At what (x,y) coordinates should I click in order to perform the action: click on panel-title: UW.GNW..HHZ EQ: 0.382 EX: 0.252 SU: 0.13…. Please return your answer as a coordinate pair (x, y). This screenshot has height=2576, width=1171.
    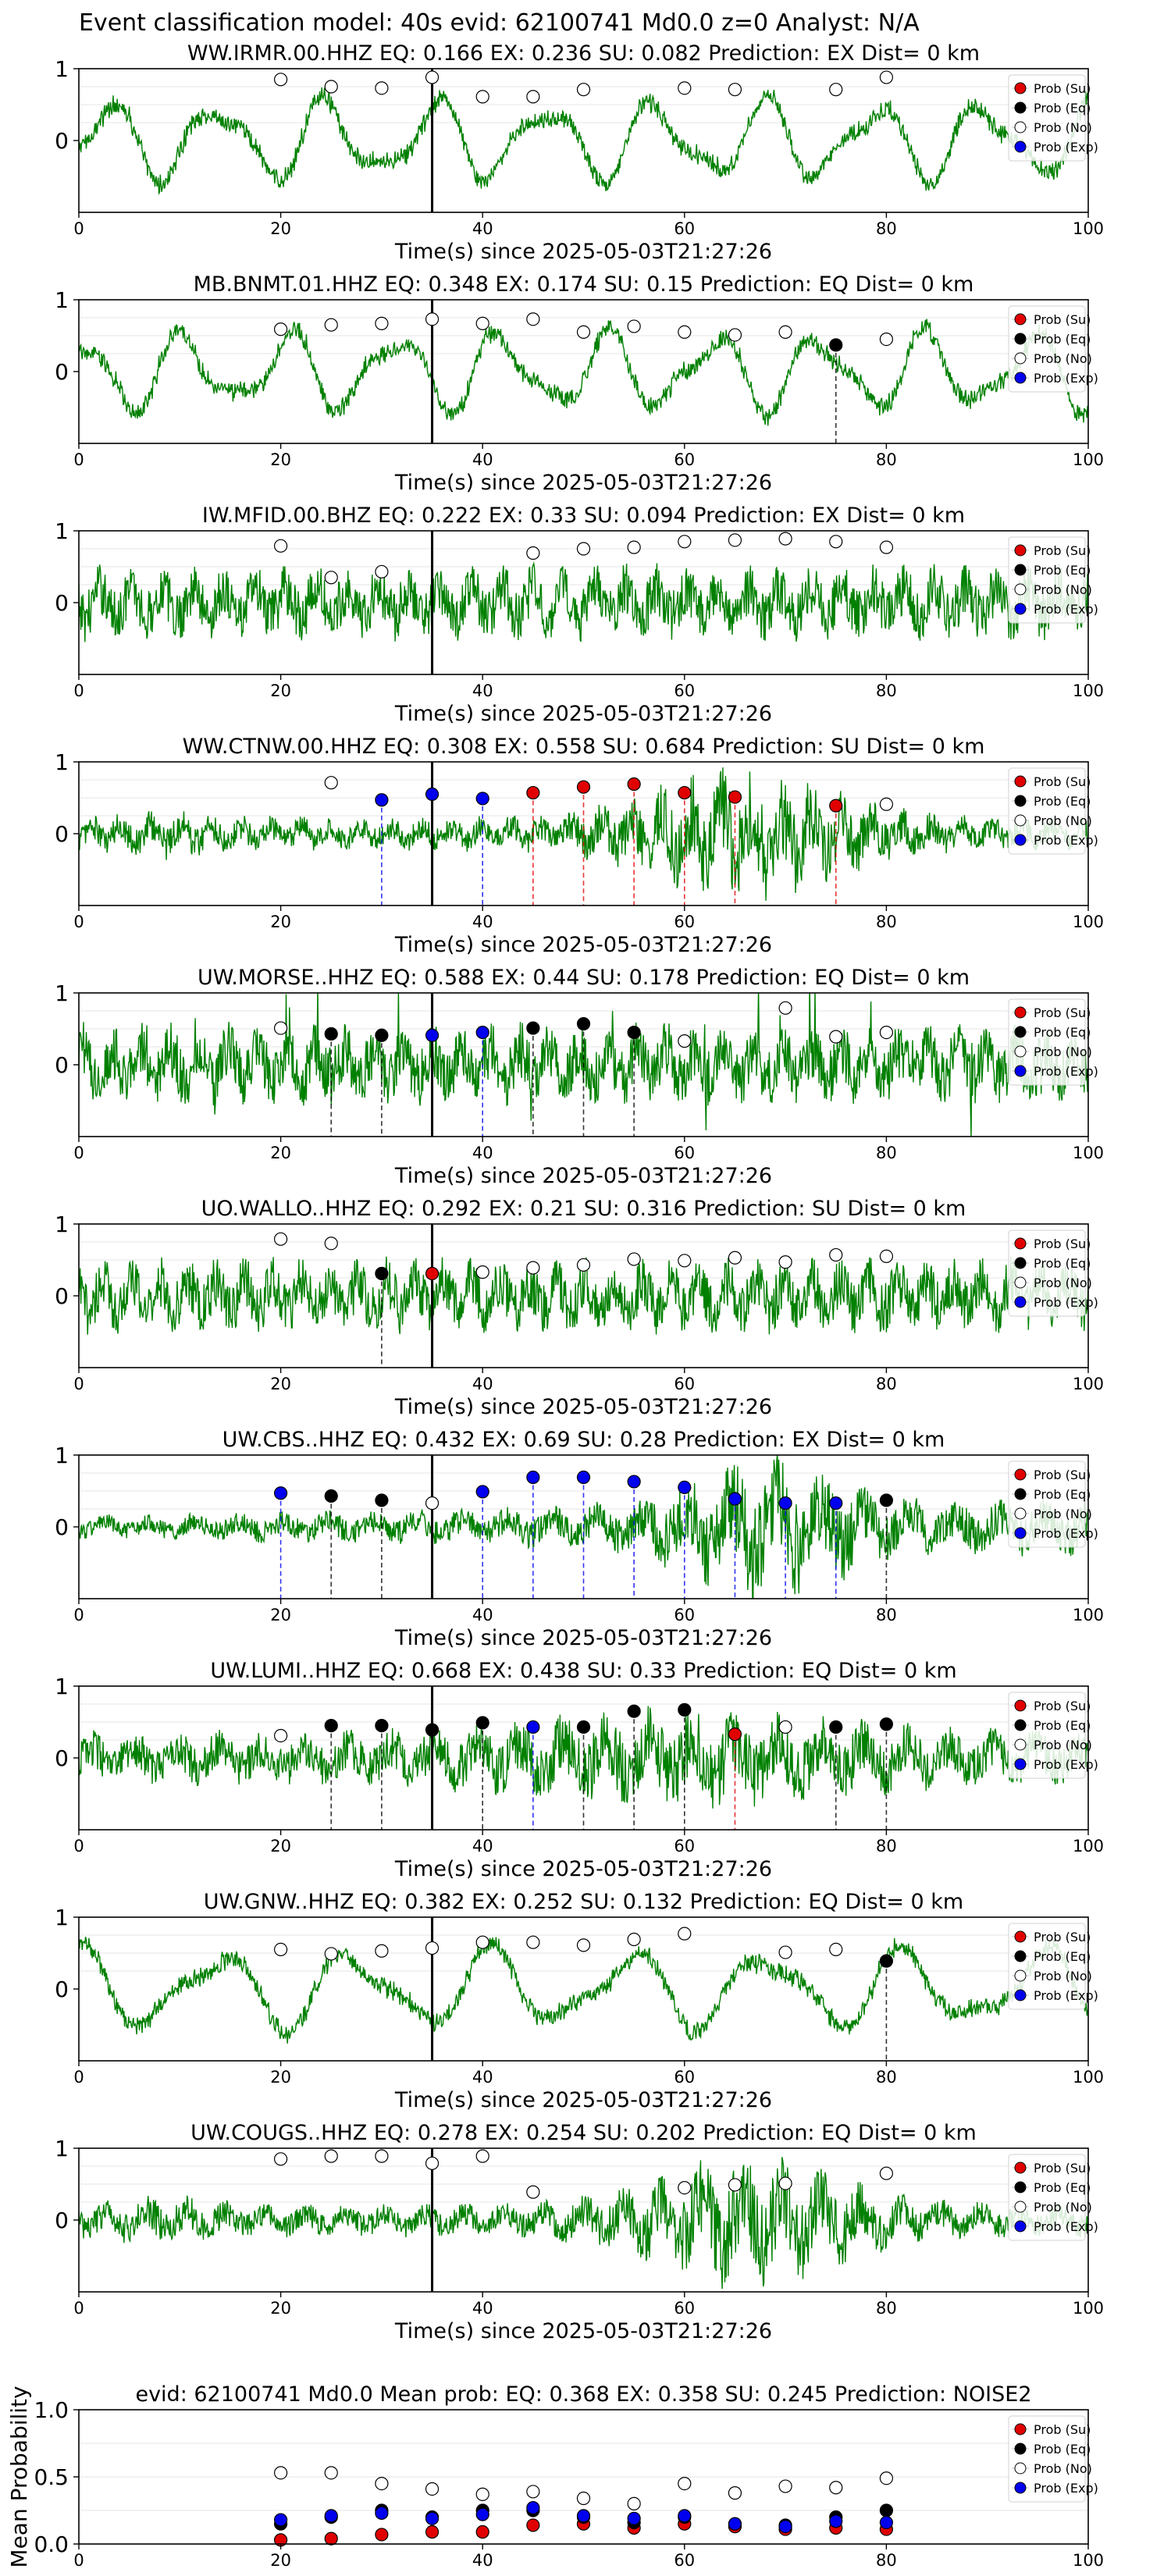
    Looking at the image, I should click on (584, 1902).